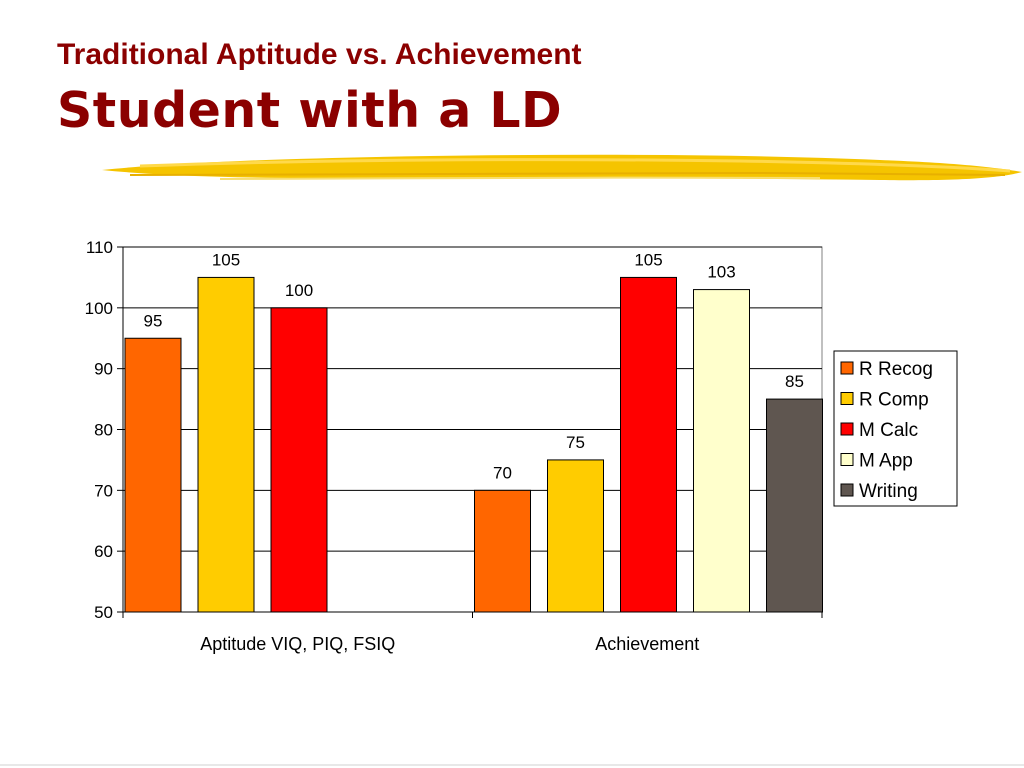  I want to click on data-label: 95, so click(153, 320).